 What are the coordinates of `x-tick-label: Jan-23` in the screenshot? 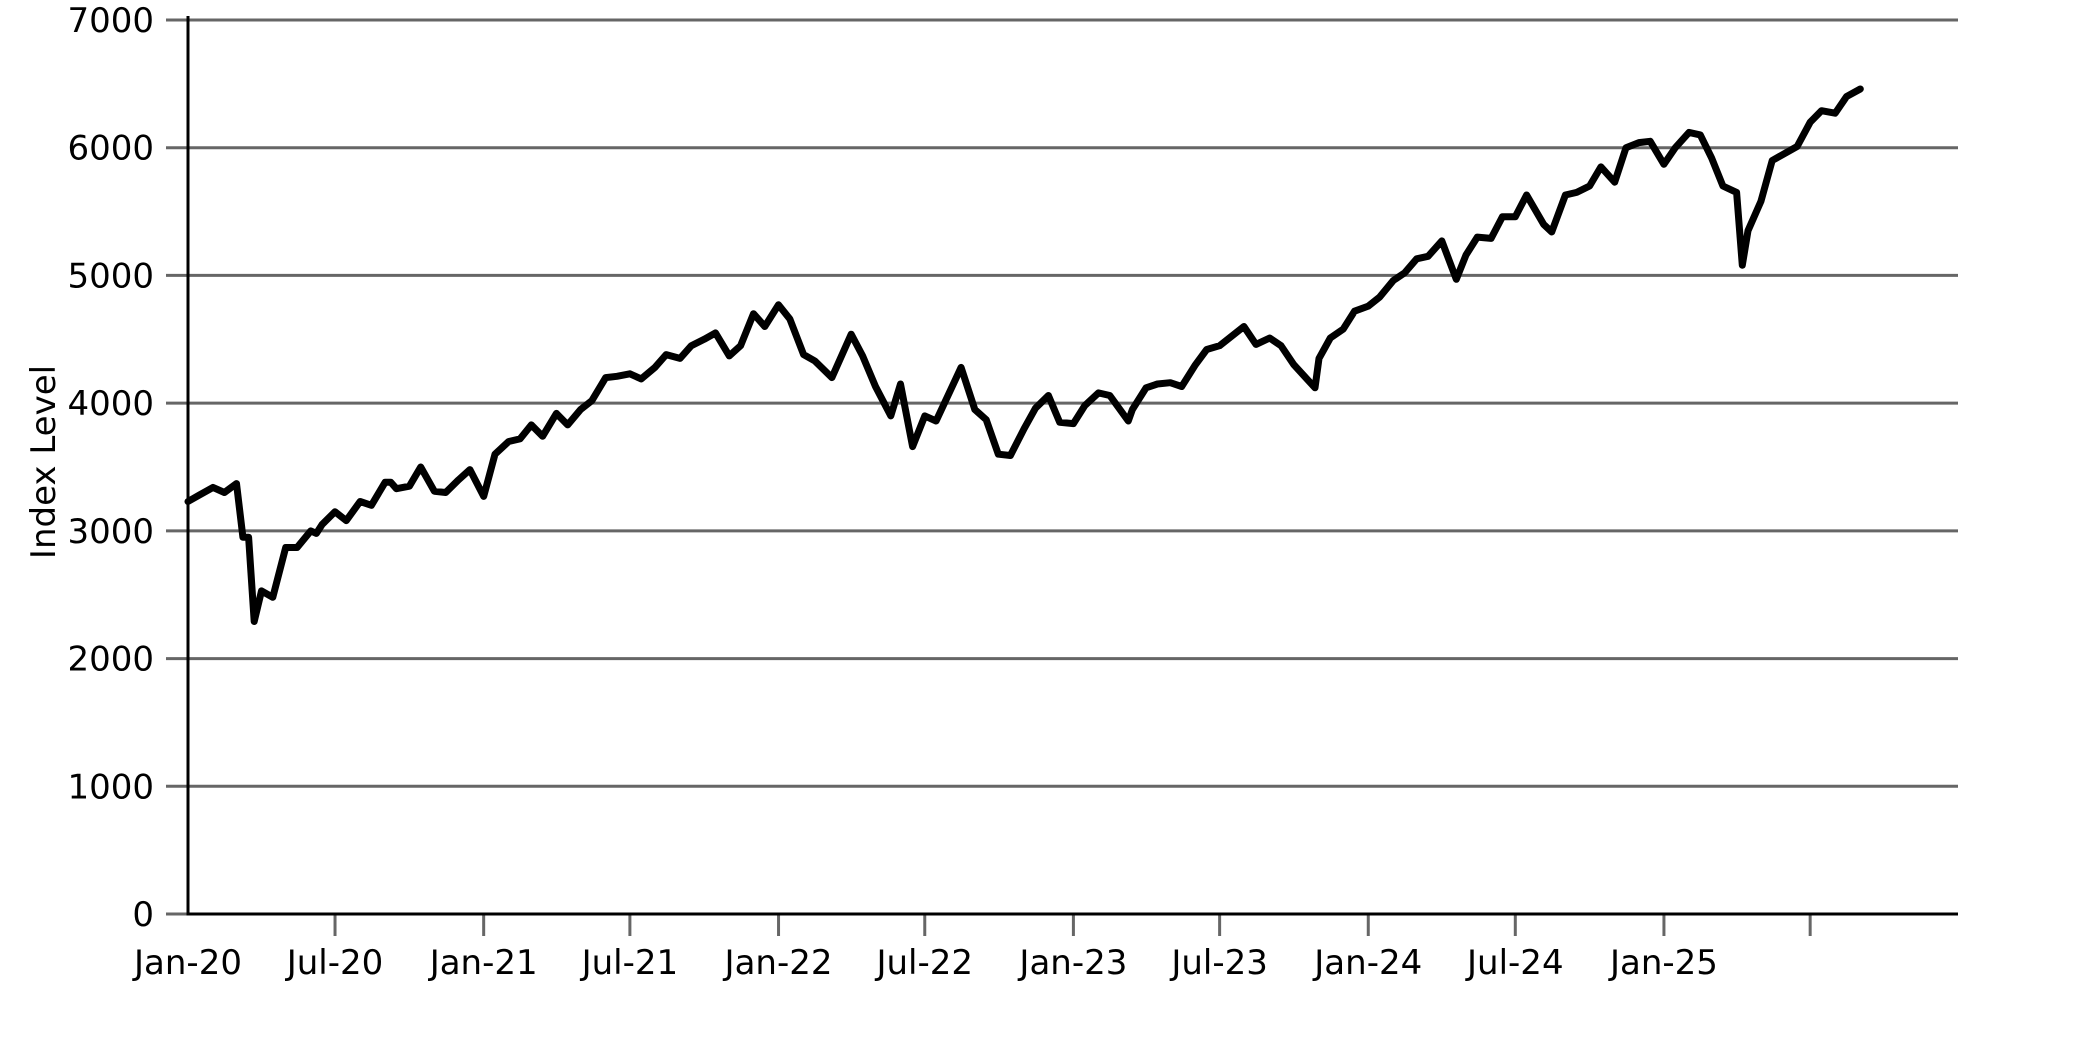 It's located at (1072, 963).